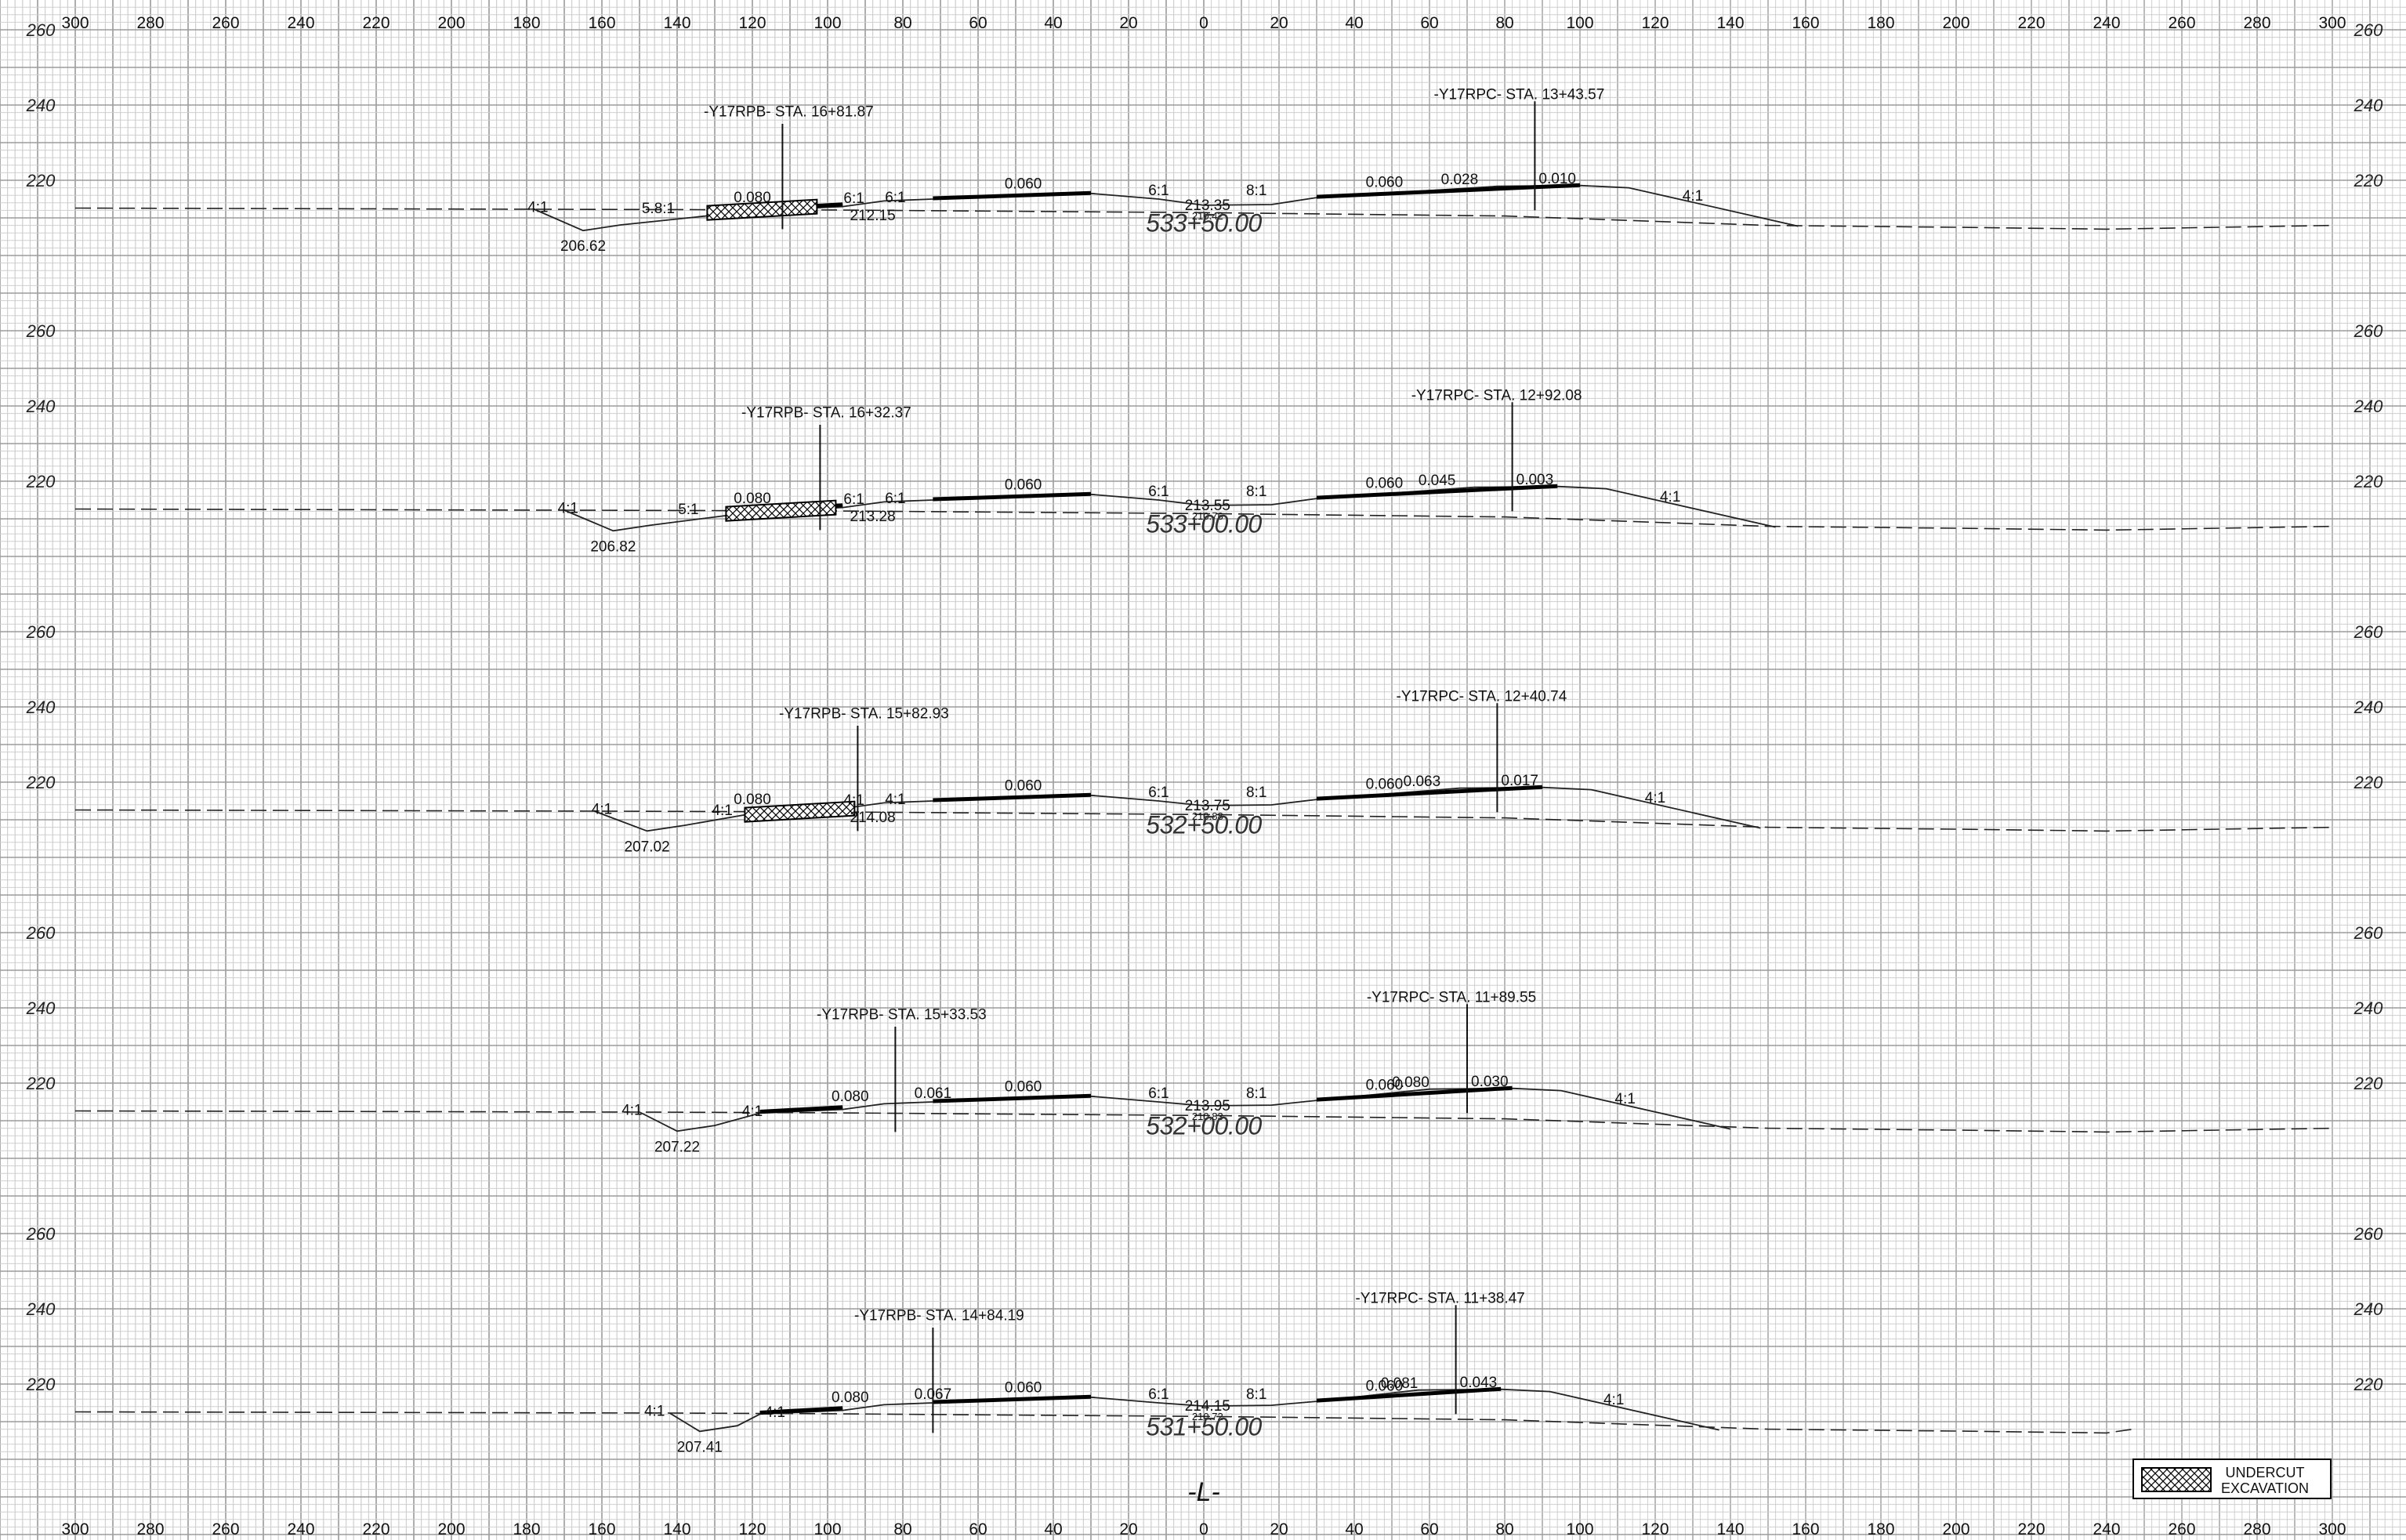 Image resolution: width=2406 pixels, height=1540 pixels. Describe the element at coordinates (1881, 1529) in the screenshot. I see `bottom-tick-label: 180` at that location.